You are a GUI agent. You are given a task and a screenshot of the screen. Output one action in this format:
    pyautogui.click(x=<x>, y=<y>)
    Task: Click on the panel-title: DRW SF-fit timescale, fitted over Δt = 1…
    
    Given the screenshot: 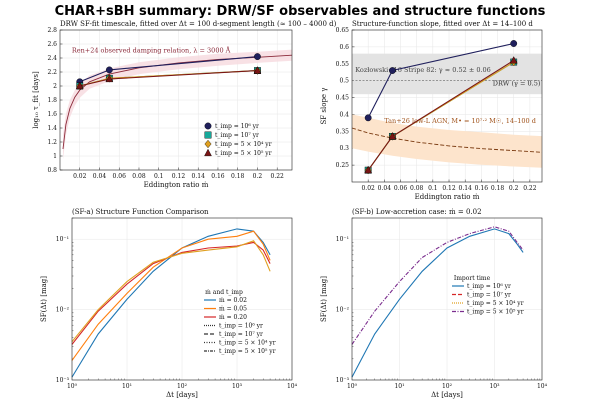 What is the action you would take?
    pyautogui.click(x=198, y=24)
    